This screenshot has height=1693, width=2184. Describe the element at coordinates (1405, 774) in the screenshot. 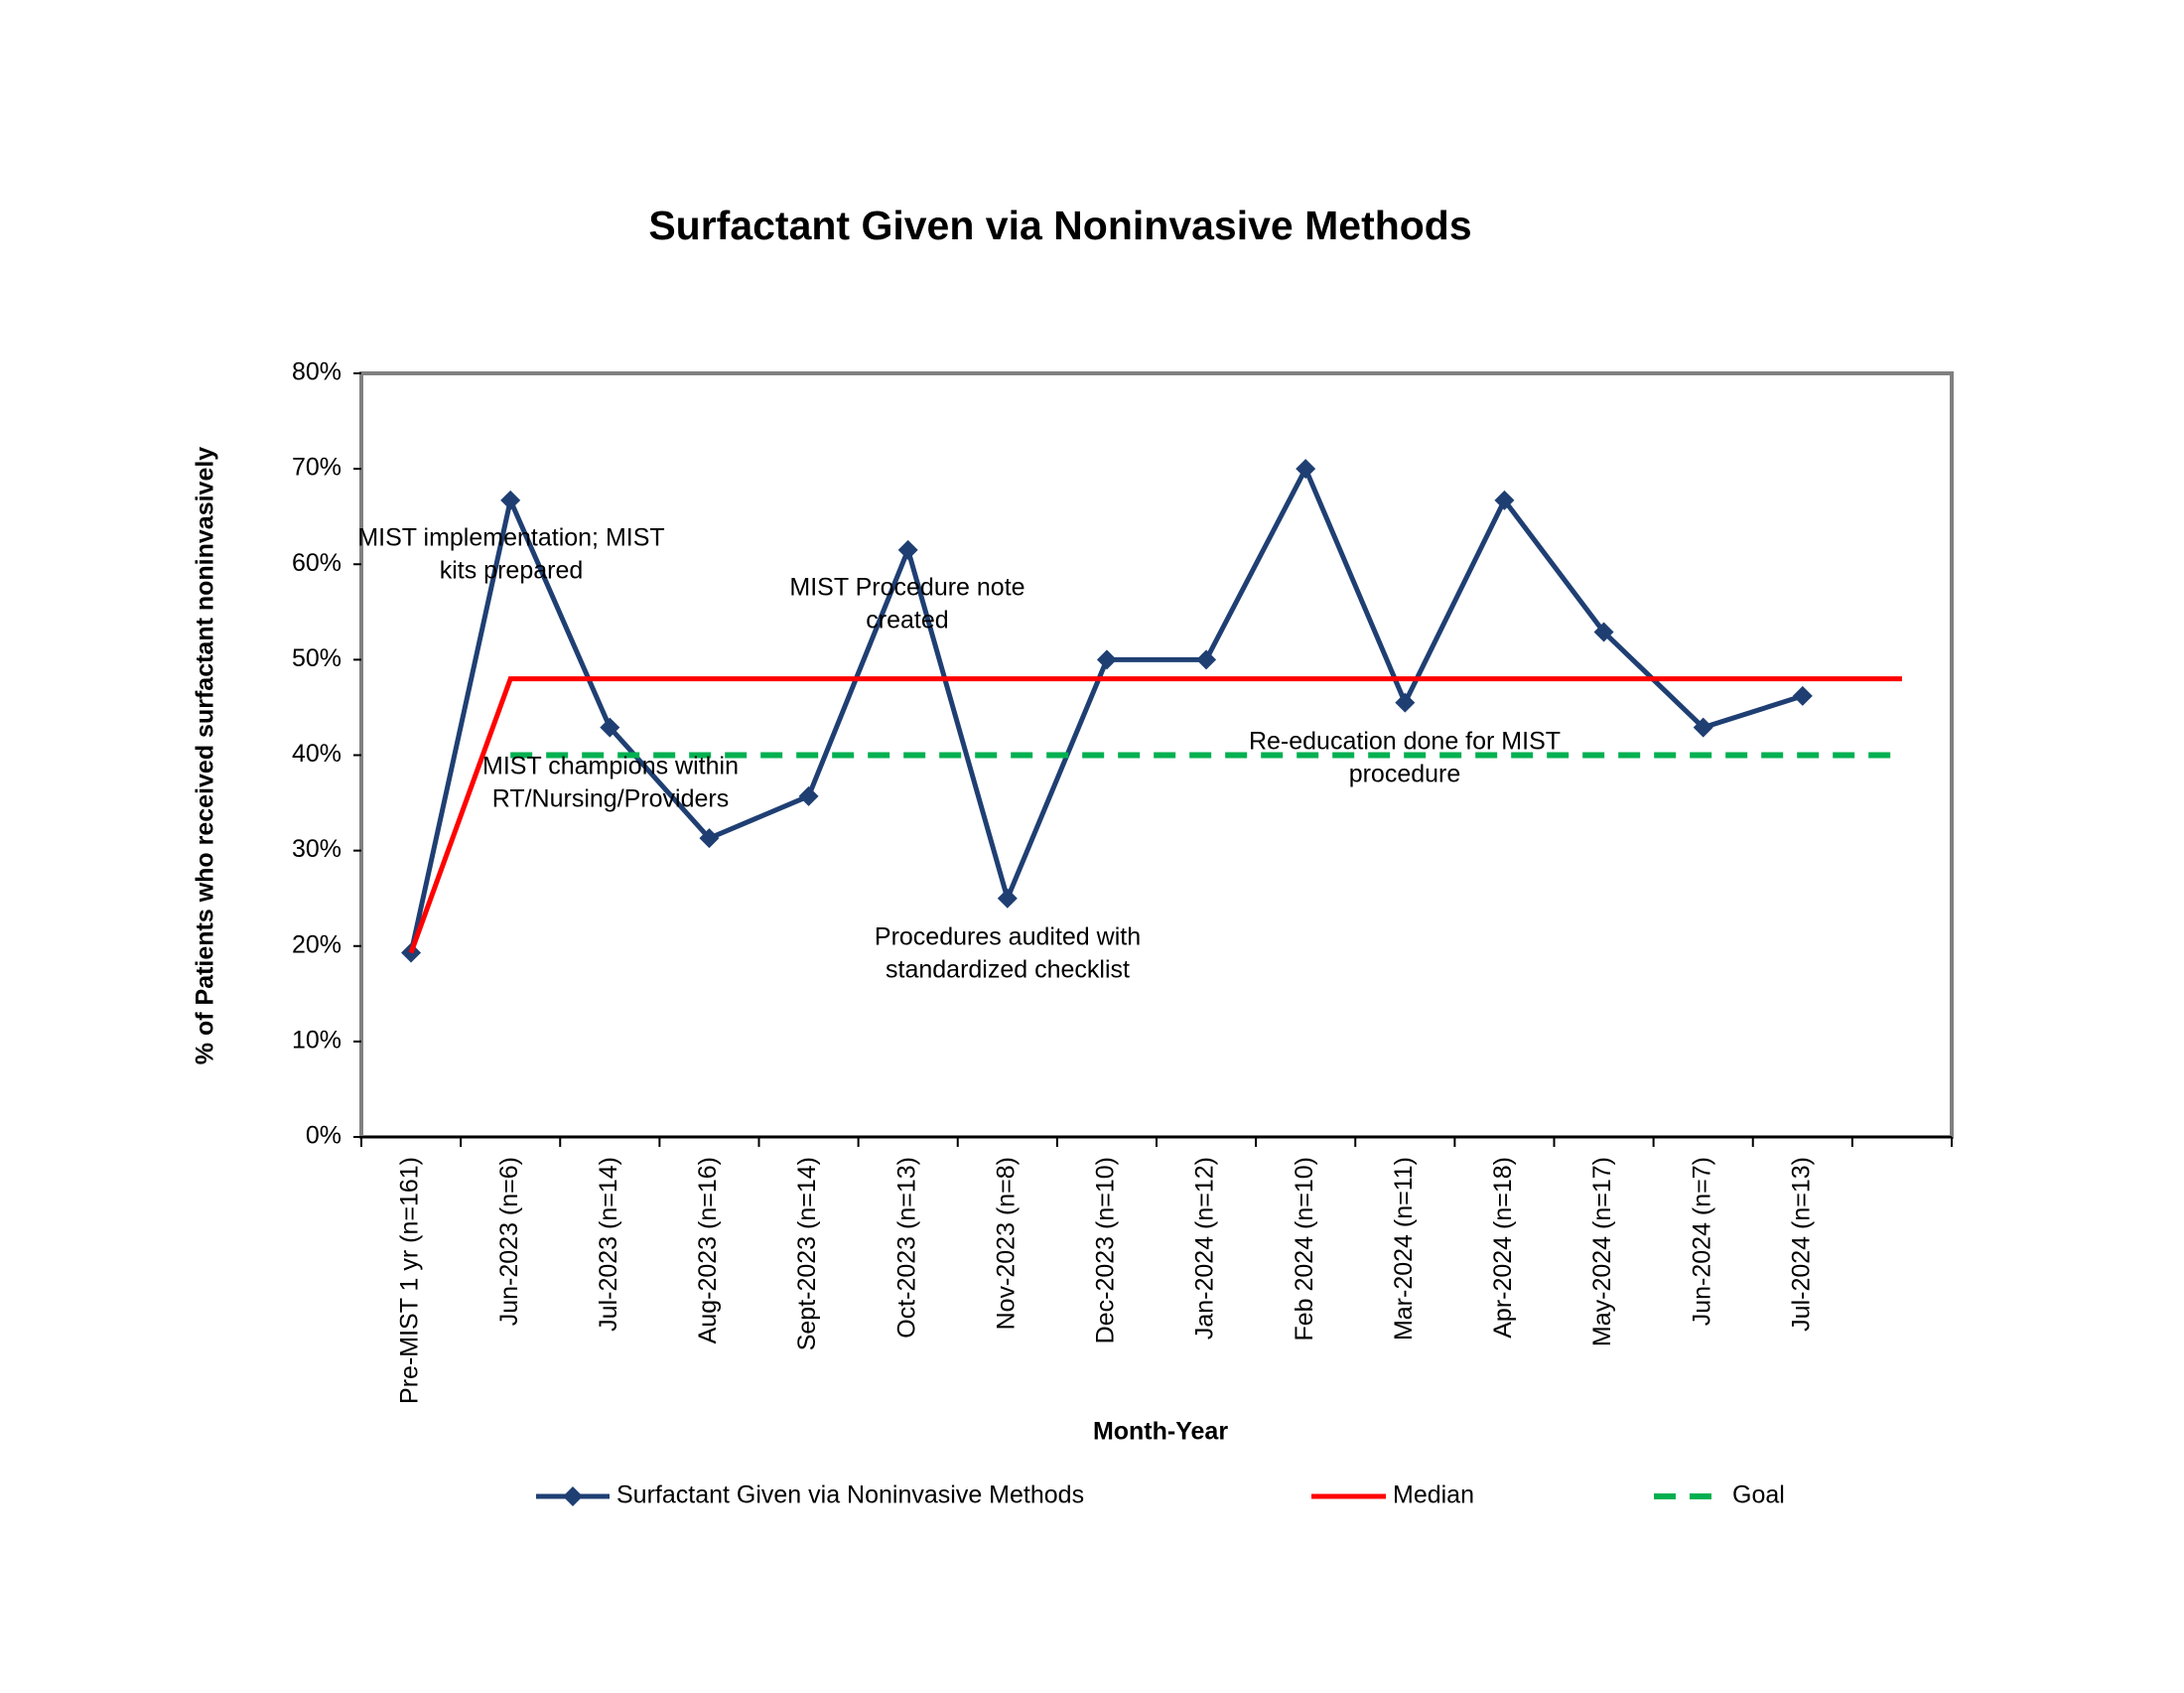

I see `annotation: procedure` at that location.